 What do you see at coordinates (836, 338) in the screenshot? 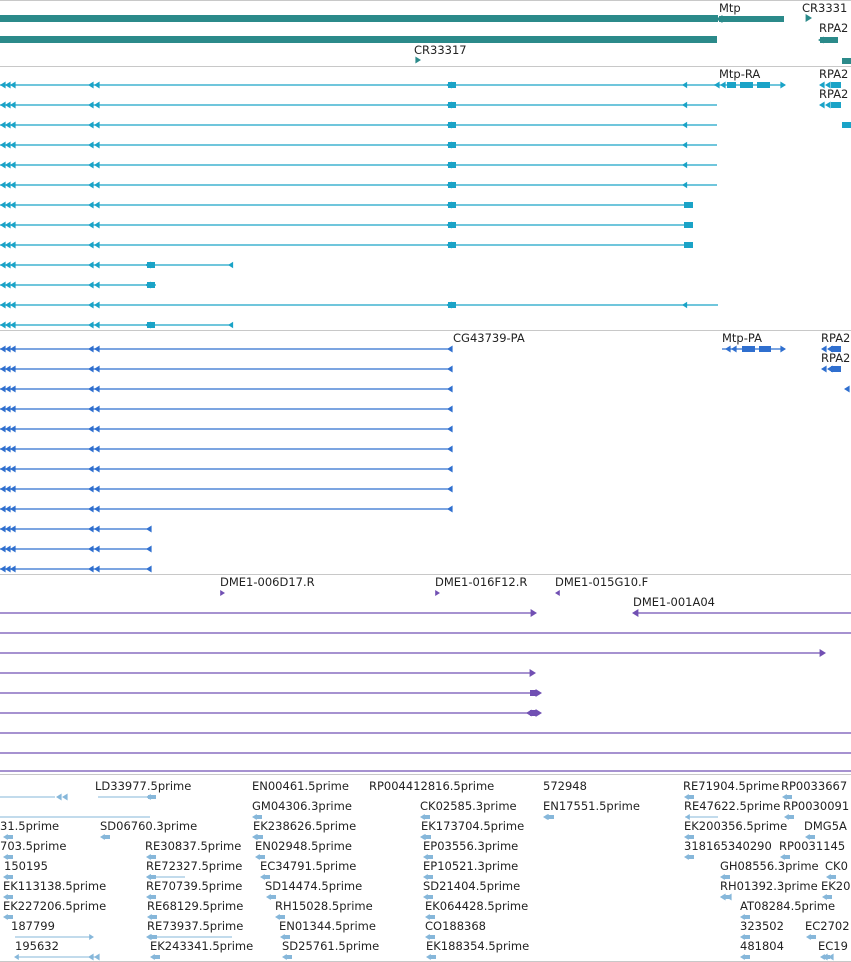
I see `protein-label-rpa2-a: RPA2` at bounding box center [836, 338].